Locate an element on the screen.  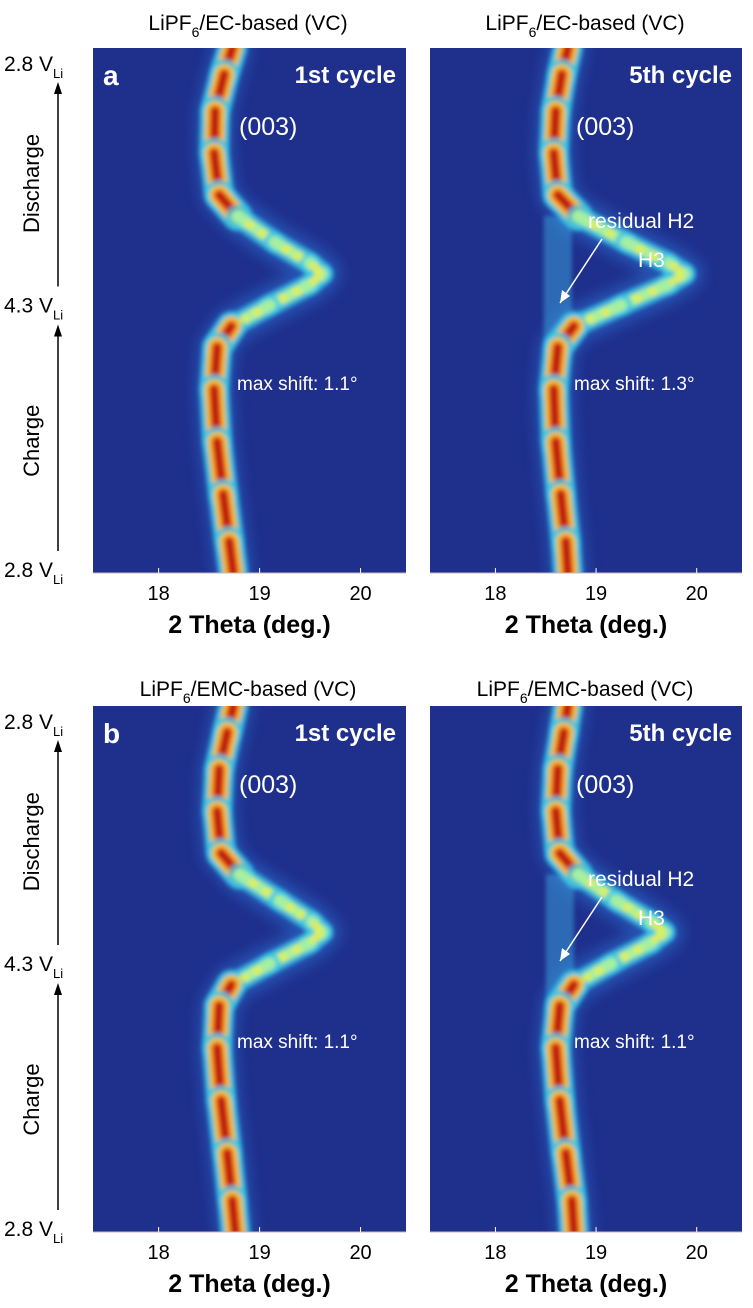
charge-arrow-head is located at coordinates (58, 989).